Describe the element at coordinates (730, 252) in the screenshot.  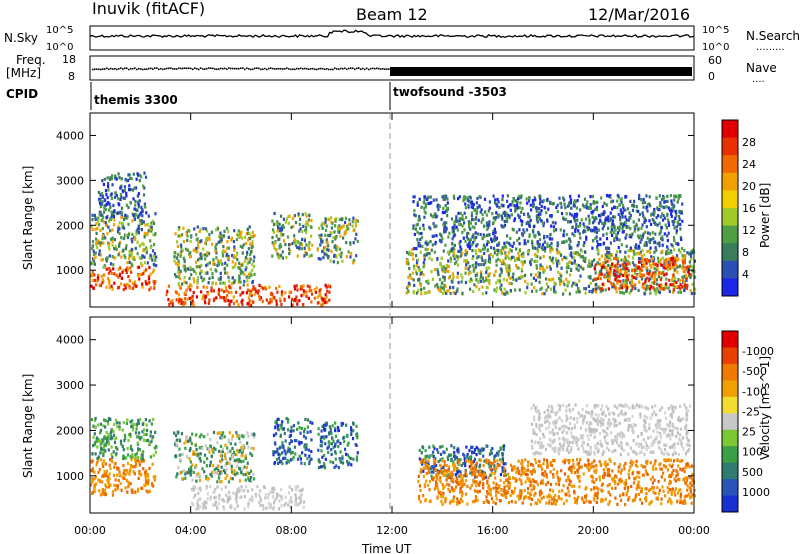
I see `colorbar-swatch` at that location.